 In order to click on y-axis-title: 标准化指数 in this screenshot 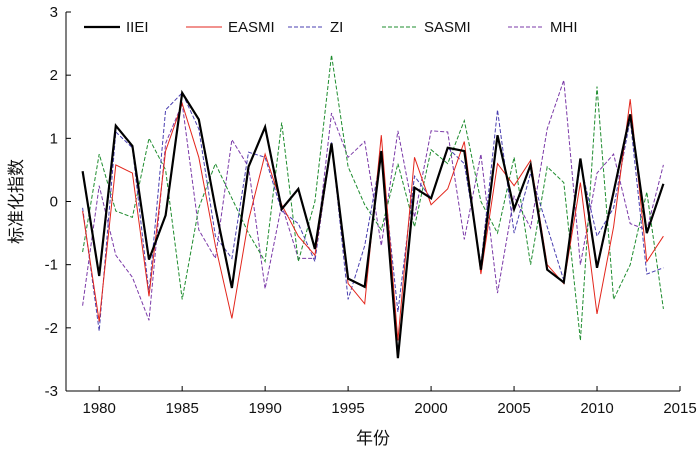, I will do `click(17, 201)`.